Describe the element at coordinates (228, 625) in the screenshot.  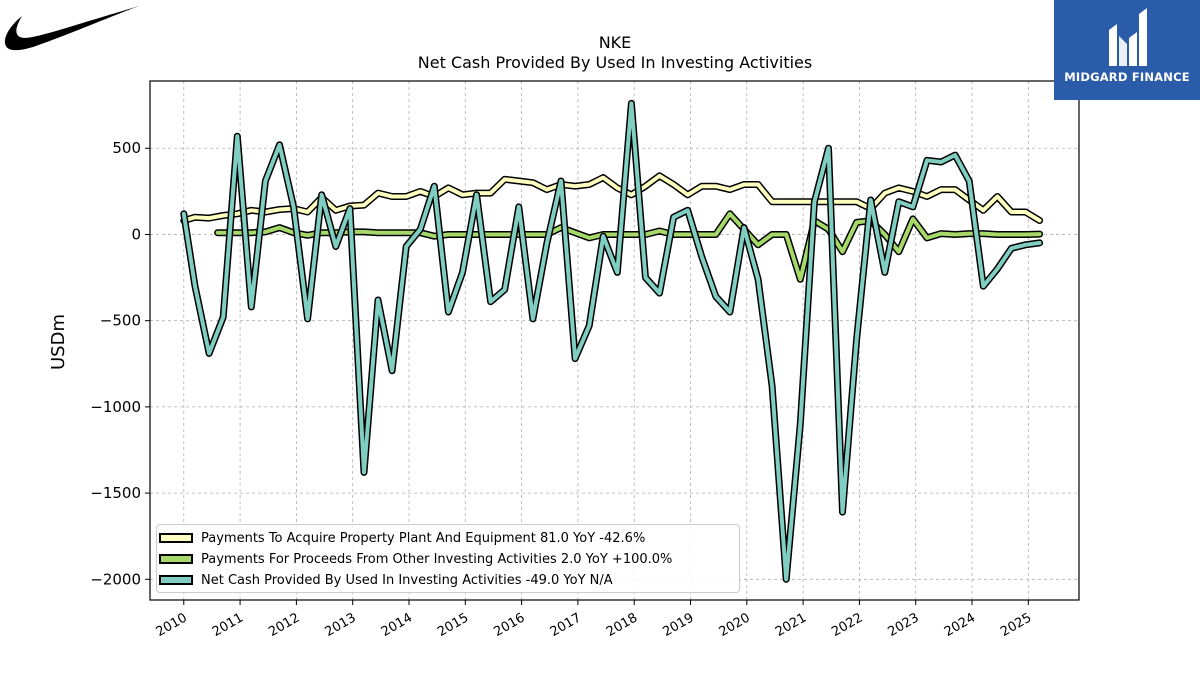
I see `x-tick-label: 2011` at that location.